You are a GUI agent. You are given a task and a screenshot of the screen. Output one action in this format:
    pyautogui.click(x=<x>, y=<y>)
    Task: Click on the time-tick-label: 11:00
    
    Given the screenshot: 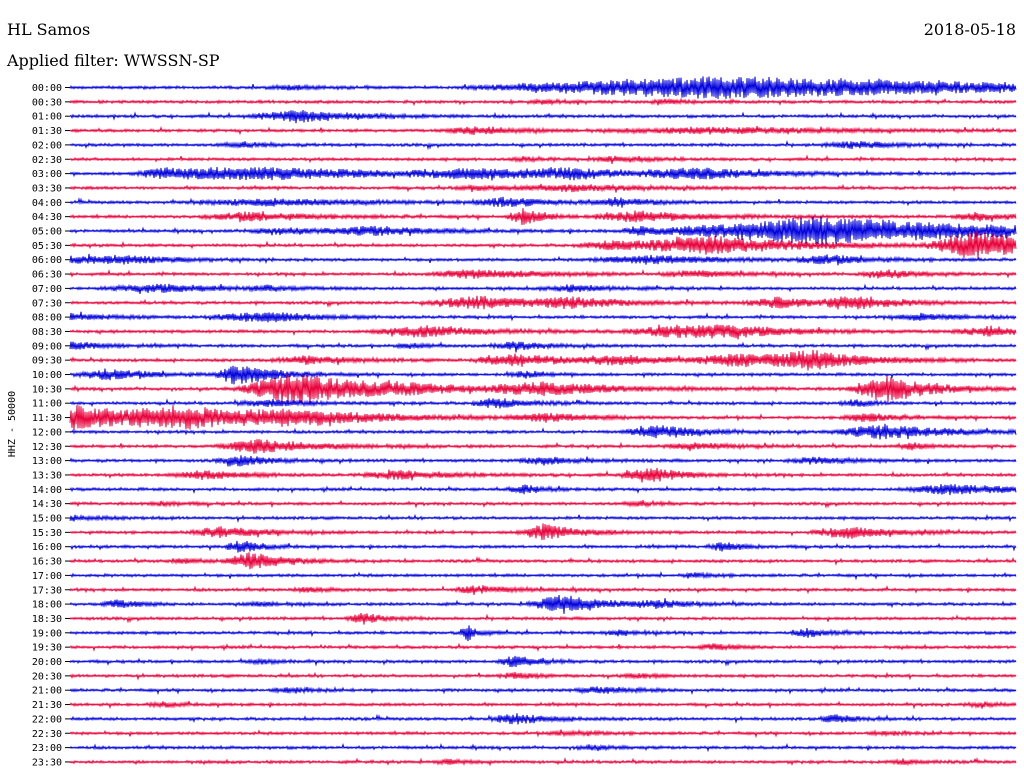 What is the action you would take?
    pyautogui.click(x=47, y=404)
    